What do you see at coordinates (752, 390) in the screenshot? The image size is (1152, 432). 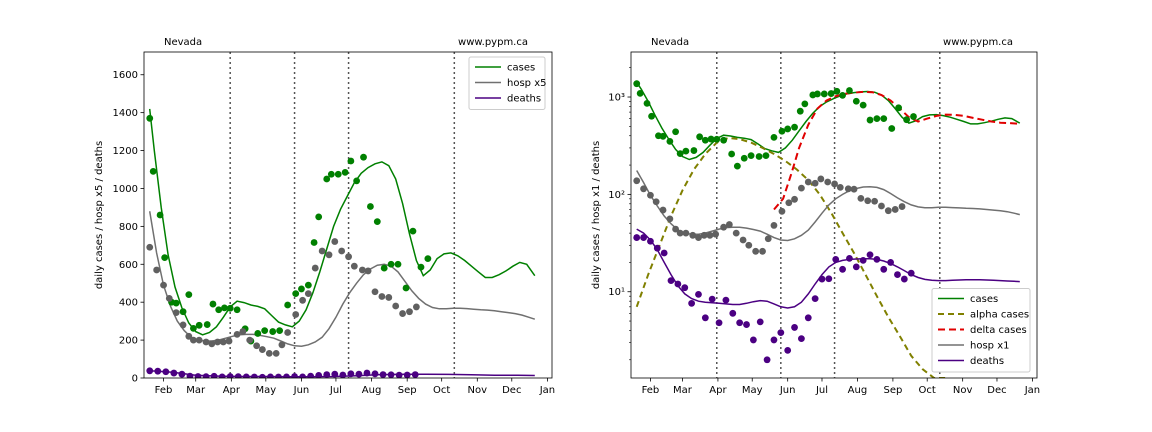 I see `x-tick-label: May` at bounding box center [752, 390].